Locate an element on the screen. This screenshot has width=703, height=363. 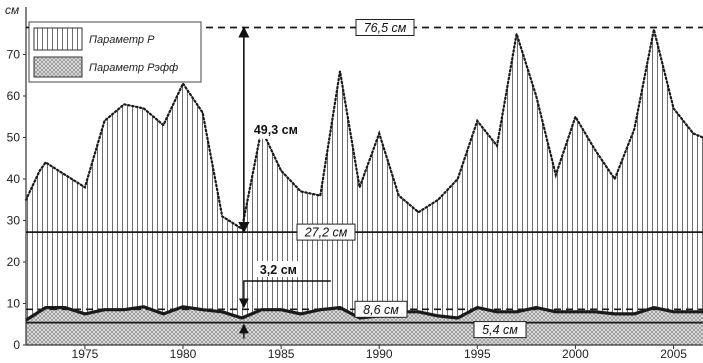
legend-label-p: Параметр P is located at coordinates (122, 40).